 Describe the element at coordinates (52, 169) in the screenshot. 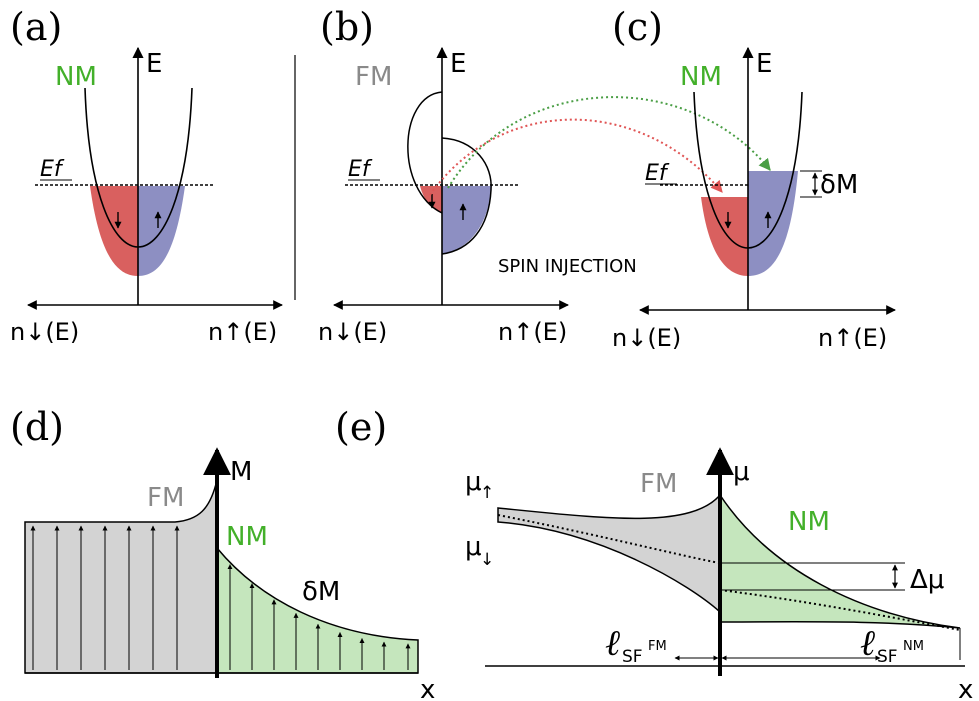

I see `panel-a-fermi-label: Ef` at that location.